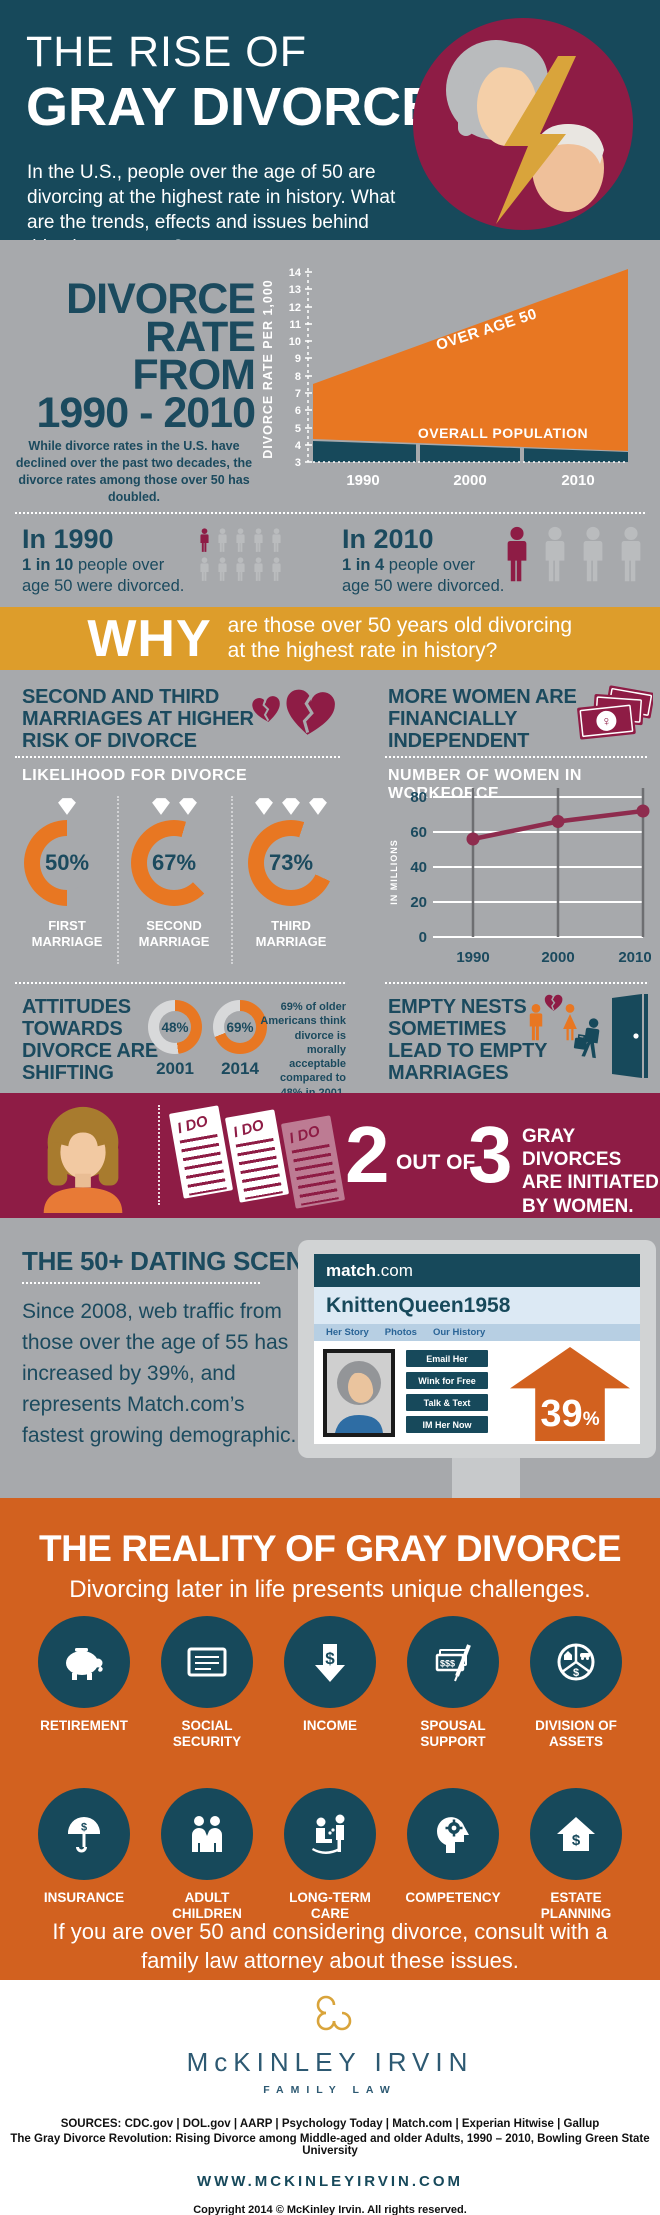 This screenshot has height=2215, width=660. Describe the element at coordinates (447, 1380) in the screenshot. I see `wink-for-free-button: Wink for Free` at that location.